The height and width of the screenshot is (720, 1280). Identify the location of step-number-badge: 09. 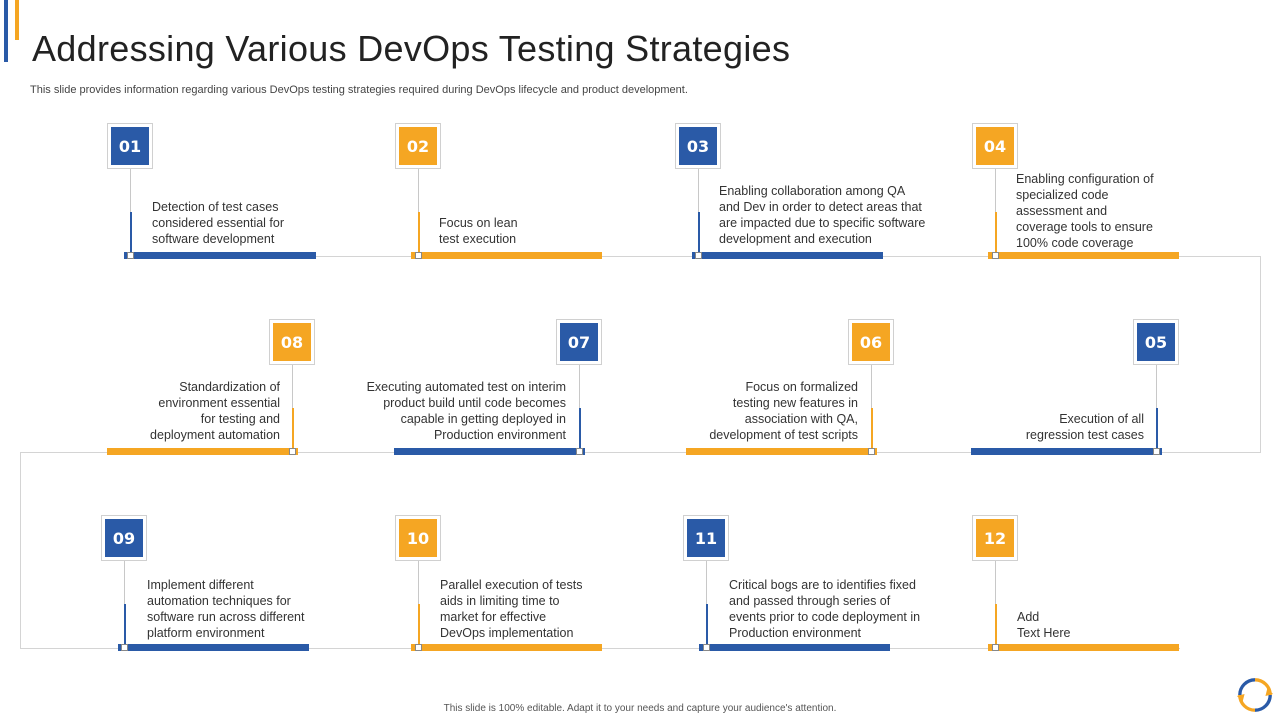
(124, 538).